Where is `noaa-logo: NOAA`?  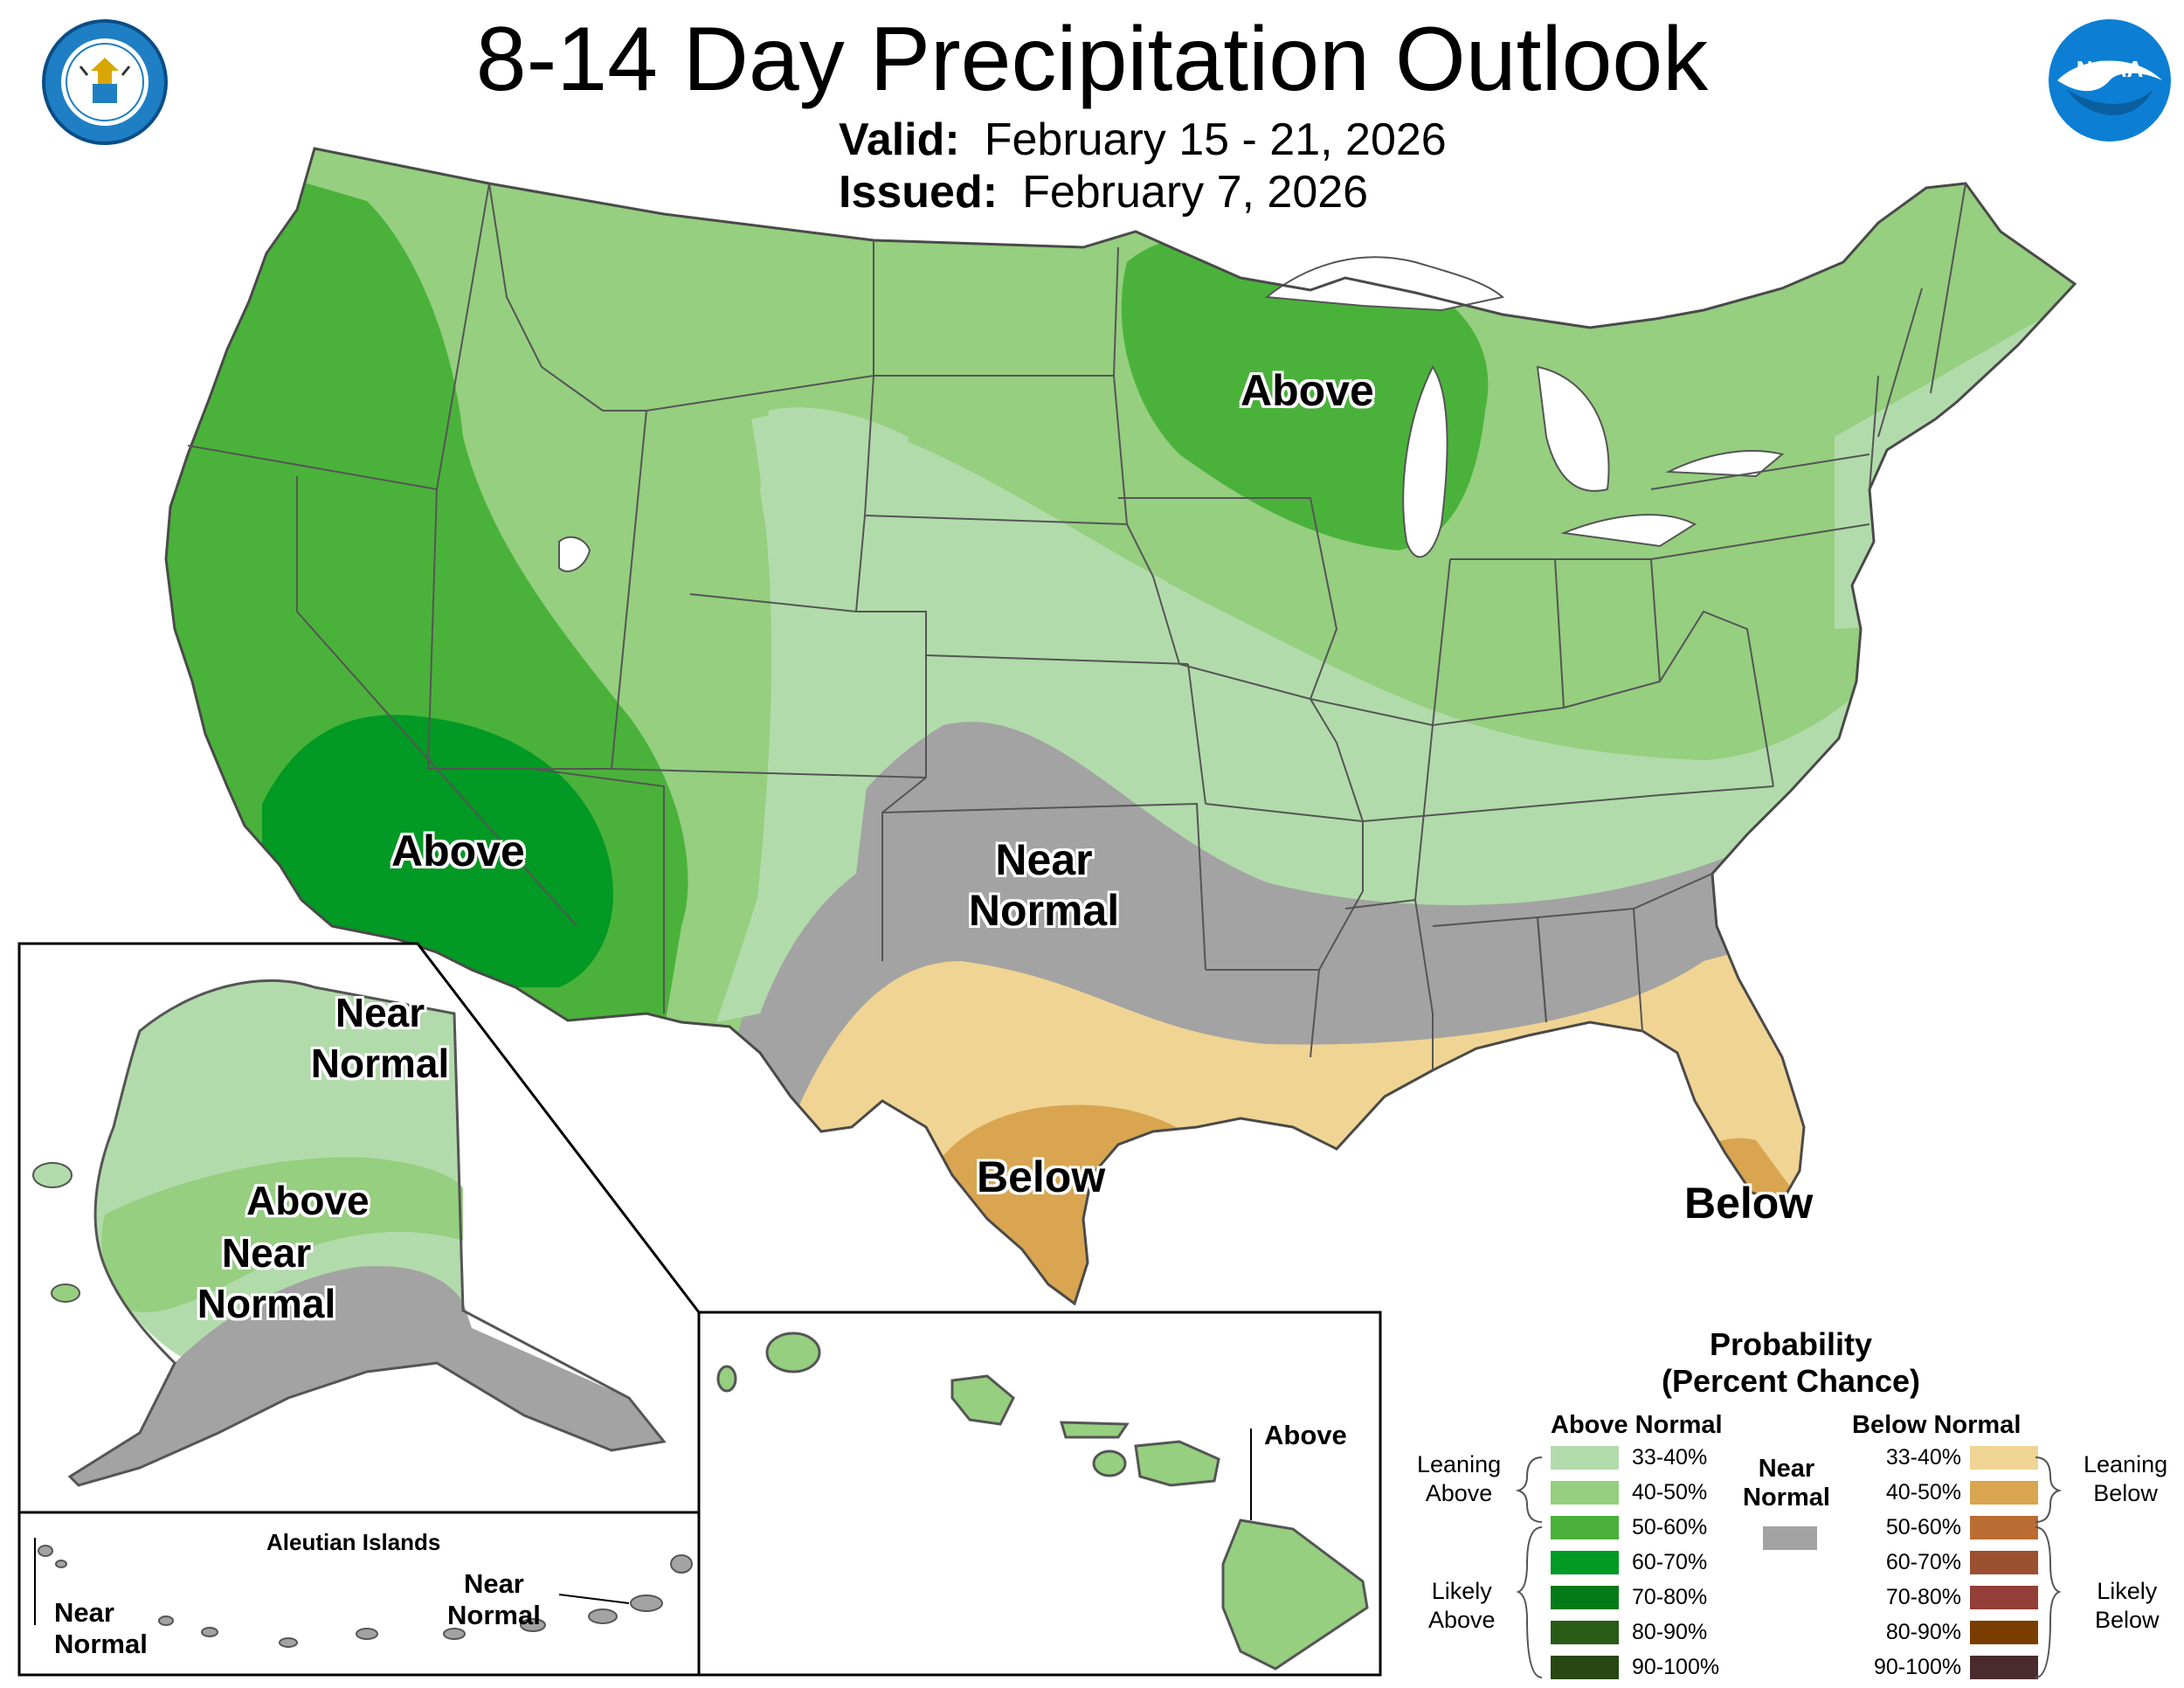 noaa-logo: NOAA is located at coordinates (2110, 80).